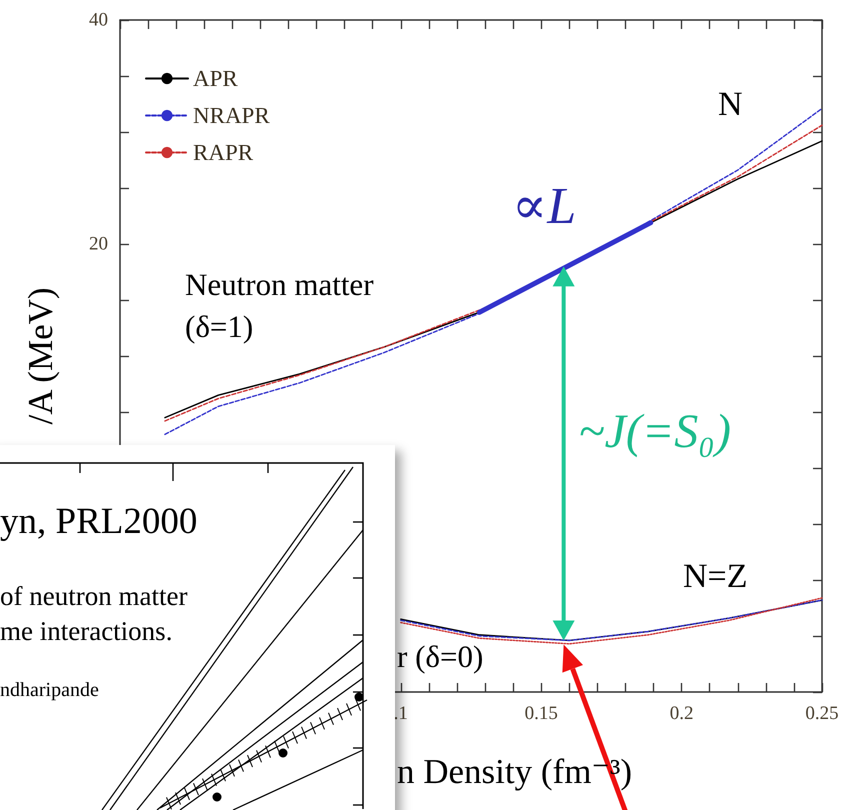 This screenshot has height=810, width=850. What do you see at coordinates (99, 522) in the screenshot?
I see `annotation: yn, PRL2000` at bounding box center [99, 522].